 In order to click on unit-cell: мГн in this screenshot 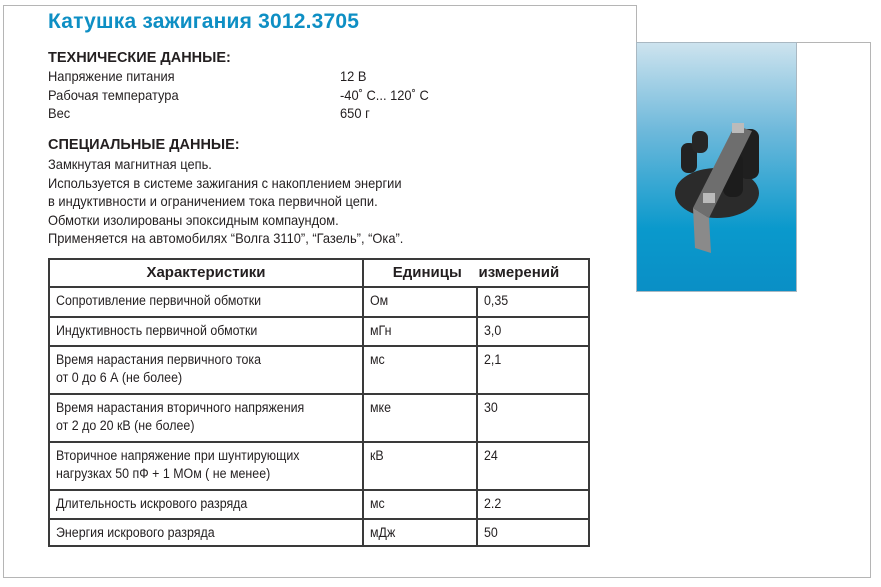, I will do `click(420, 331)`.